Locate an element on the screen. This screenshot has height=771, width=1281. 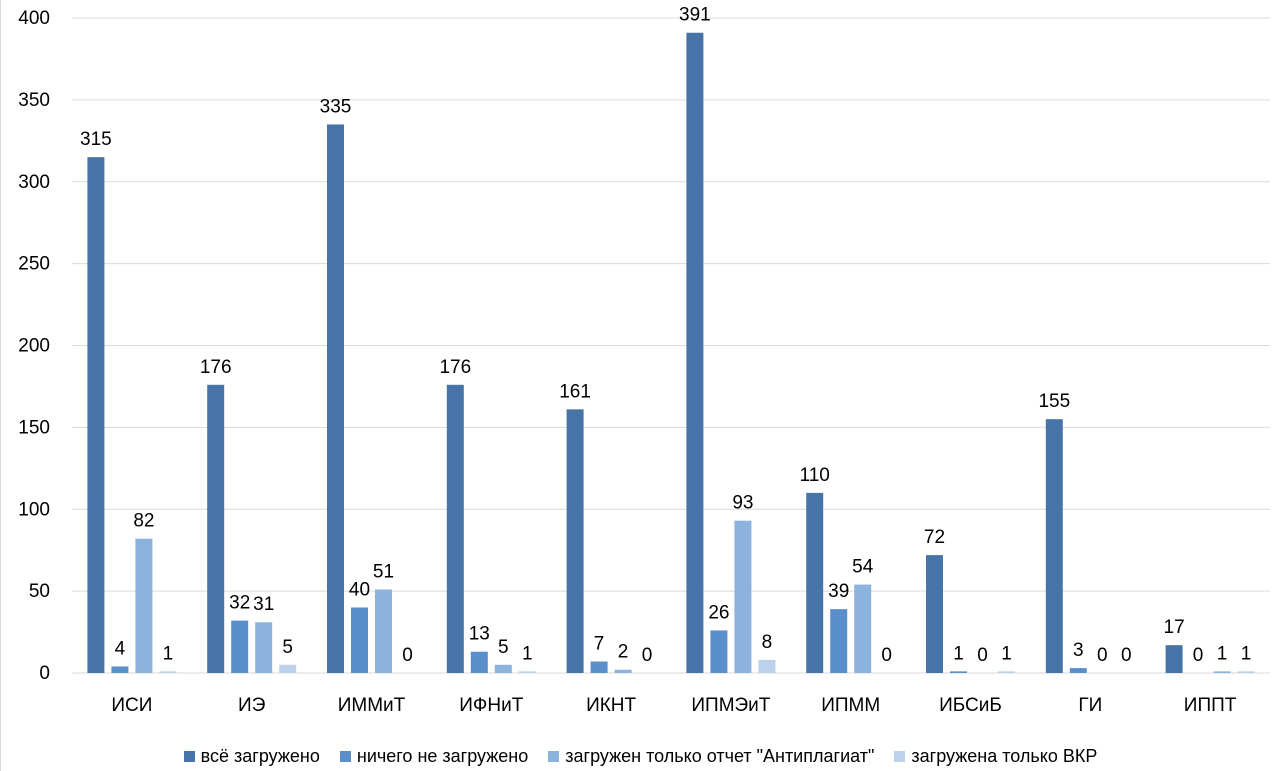
y-tick-label: 150 is located at coordinates (34, 427).